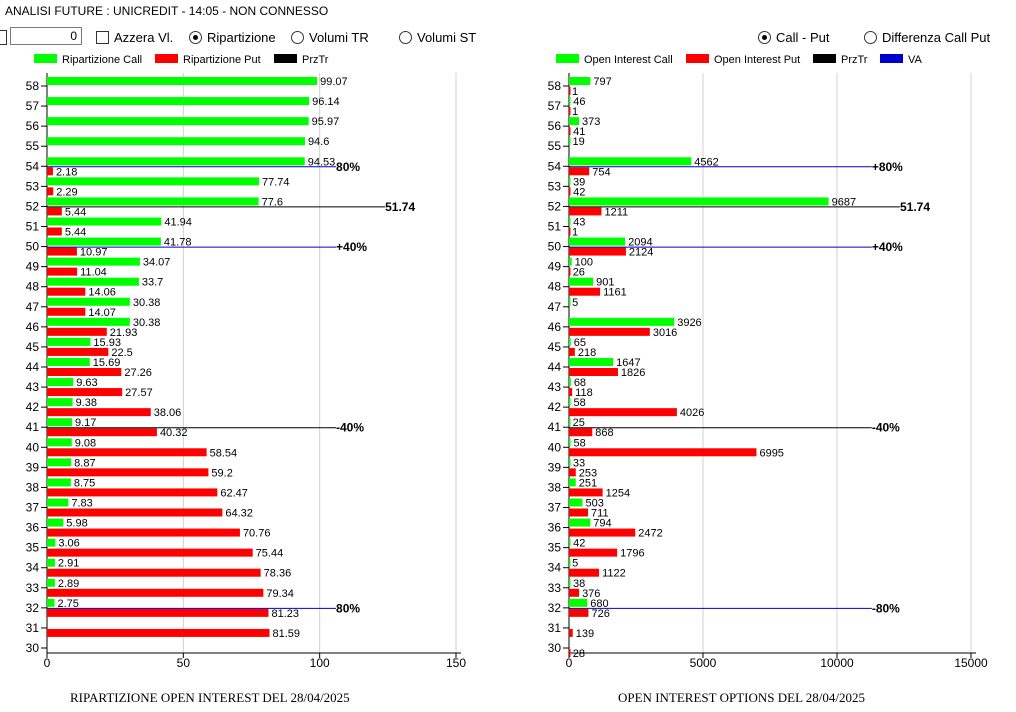 The height and width of the screenshot is (712, 1016). I want to click on put-data-label: 118, so click(584, 393).